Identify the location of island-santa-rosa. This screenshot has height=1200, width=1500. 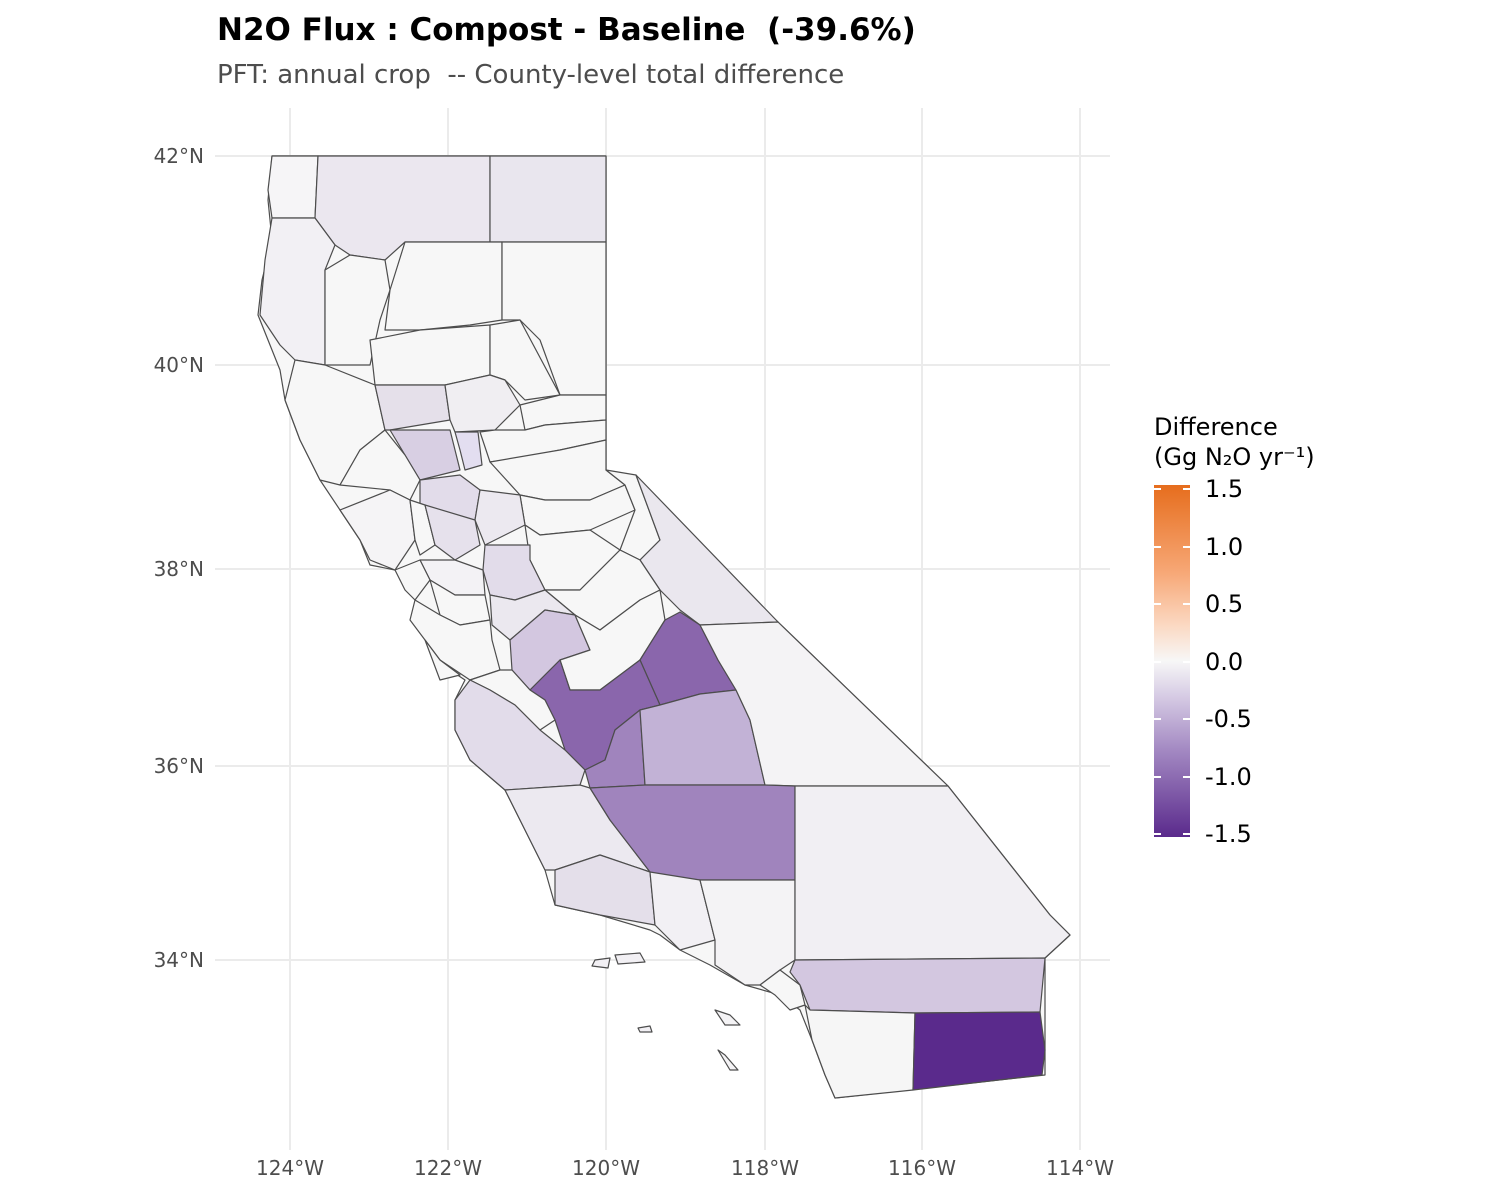
(630, 958).